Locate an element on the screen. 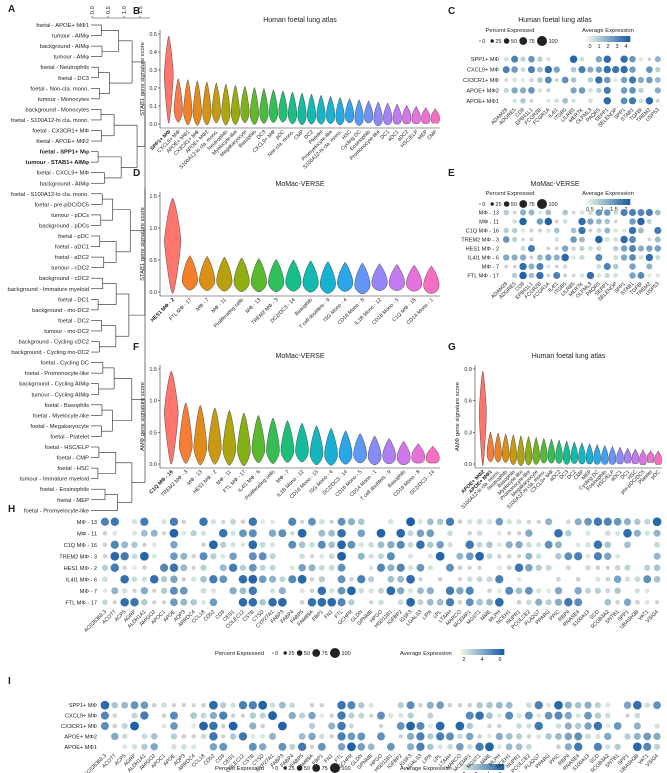  legend-color-label: 0 is located at coordinates (589, 47).